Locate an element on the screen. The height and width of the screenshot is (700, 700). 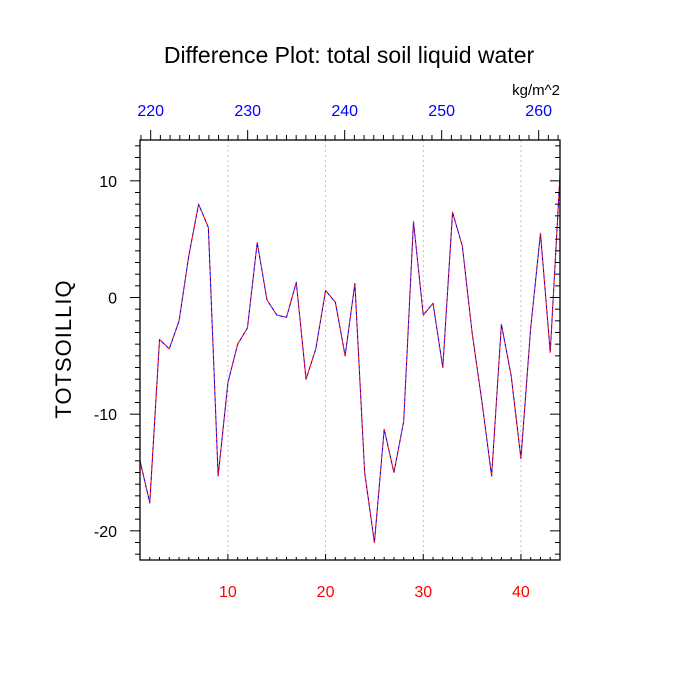
x-tick-label-bottom: 10 is located at coordinates (228, 592).